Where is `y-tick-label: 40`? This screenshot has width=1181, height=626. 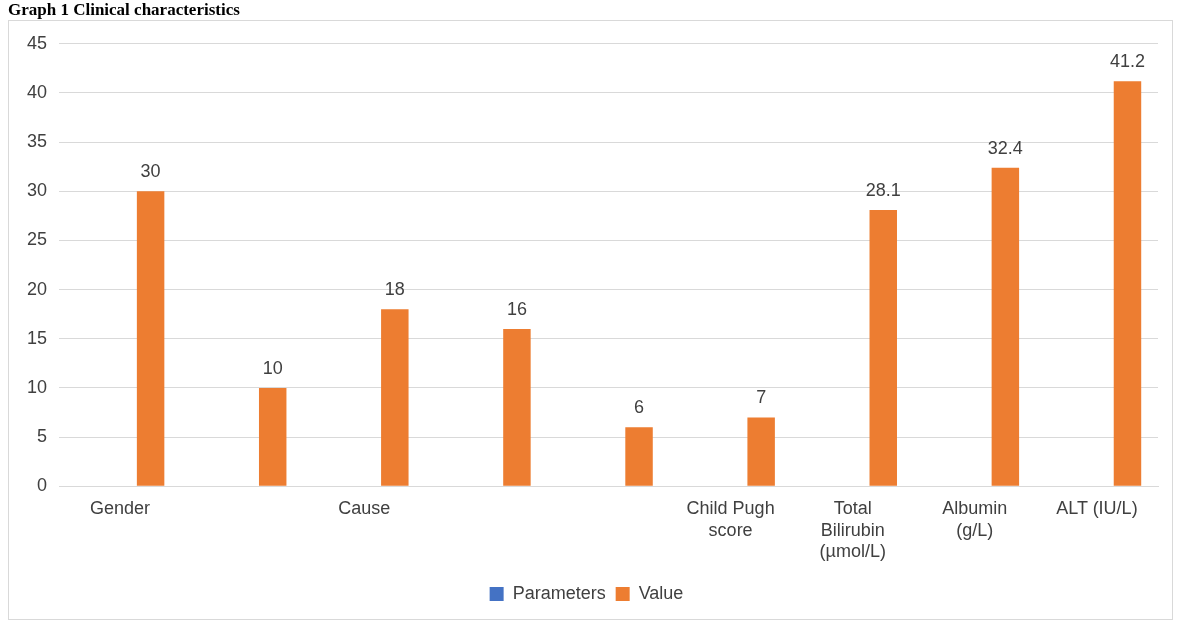
y-tick-label: 40 is located at coordinates (37, 91).